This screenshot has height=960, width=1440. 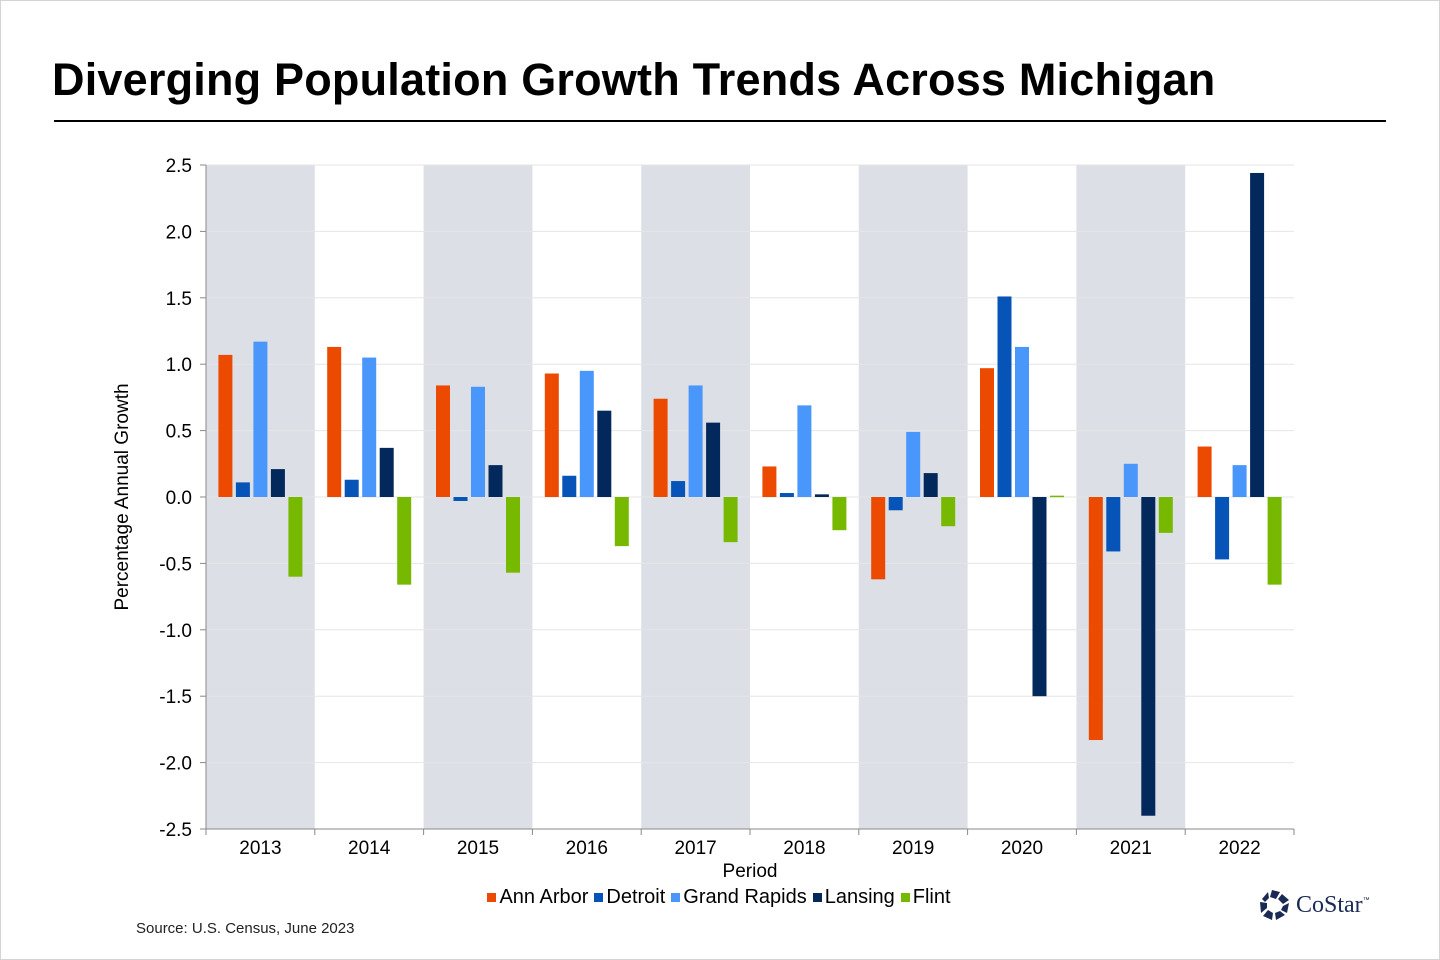 I want to click on legend-item: Flint, so click(x=925, y=897).